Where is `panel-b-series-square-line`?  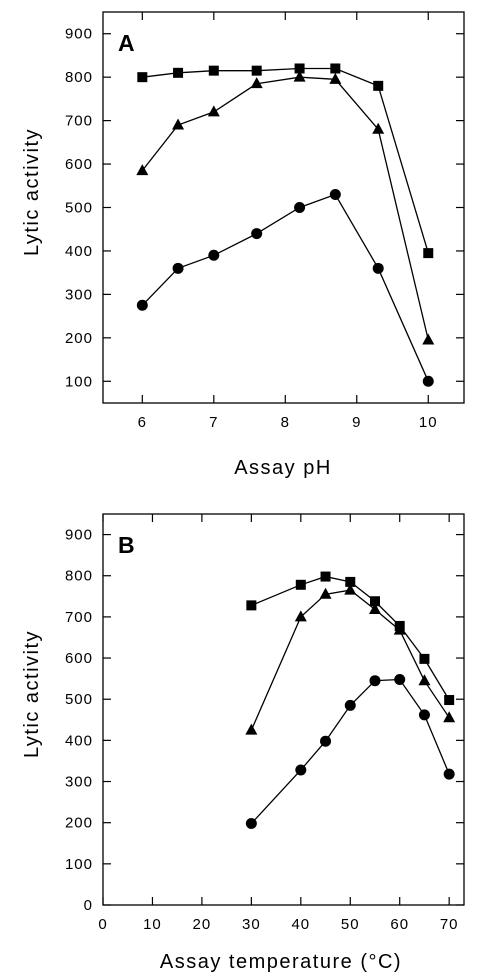 panel-b-series-square-line is located at coordinates (350, 638).